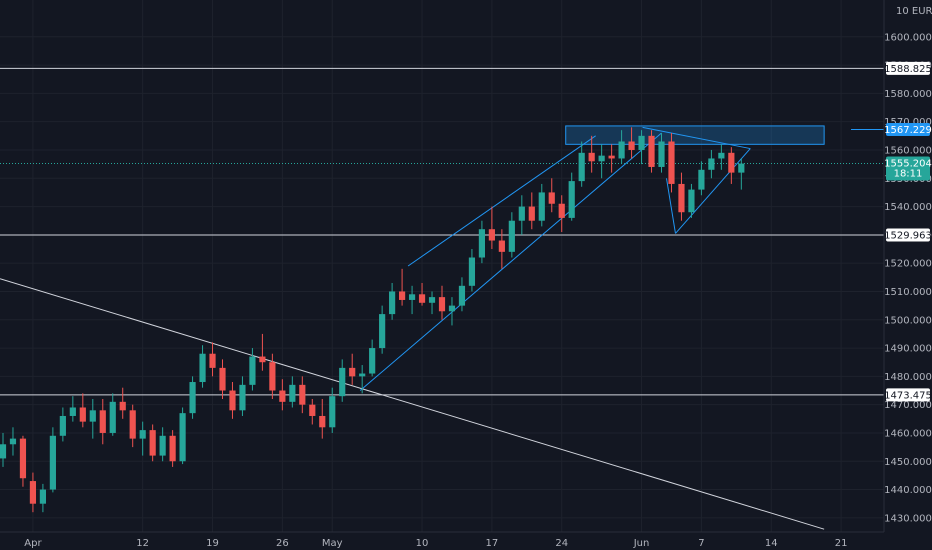 The height and width of the screenshot is (550, 932). Describe the element at coordinates (435, 543) in the screenshot. I see `time-axis-ticks: Apr 12 19 26 May 10 17 24 Jun 7 14 21` at that location.